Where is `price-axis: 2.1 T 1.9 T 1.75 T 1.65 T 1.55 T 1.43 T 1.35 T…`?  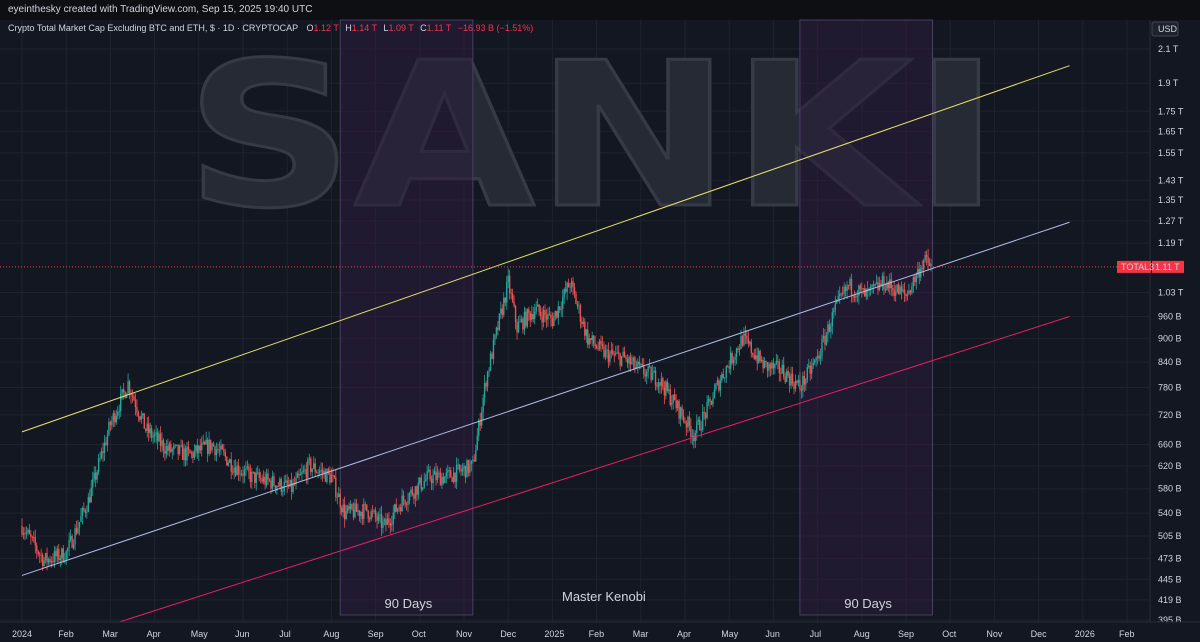 price-axis: 2.1 T 1.9 T 1.75 T 1.65 T 1.55 T 1.43 T 1.35 T… is located at coordinates (1174, 322).